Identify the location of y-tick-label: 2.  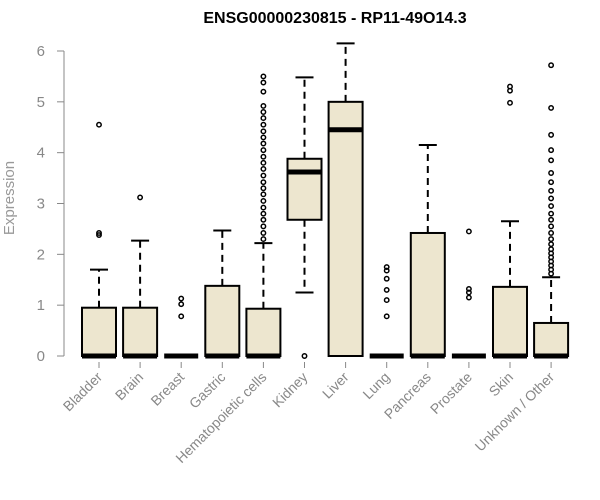
(41, 254).